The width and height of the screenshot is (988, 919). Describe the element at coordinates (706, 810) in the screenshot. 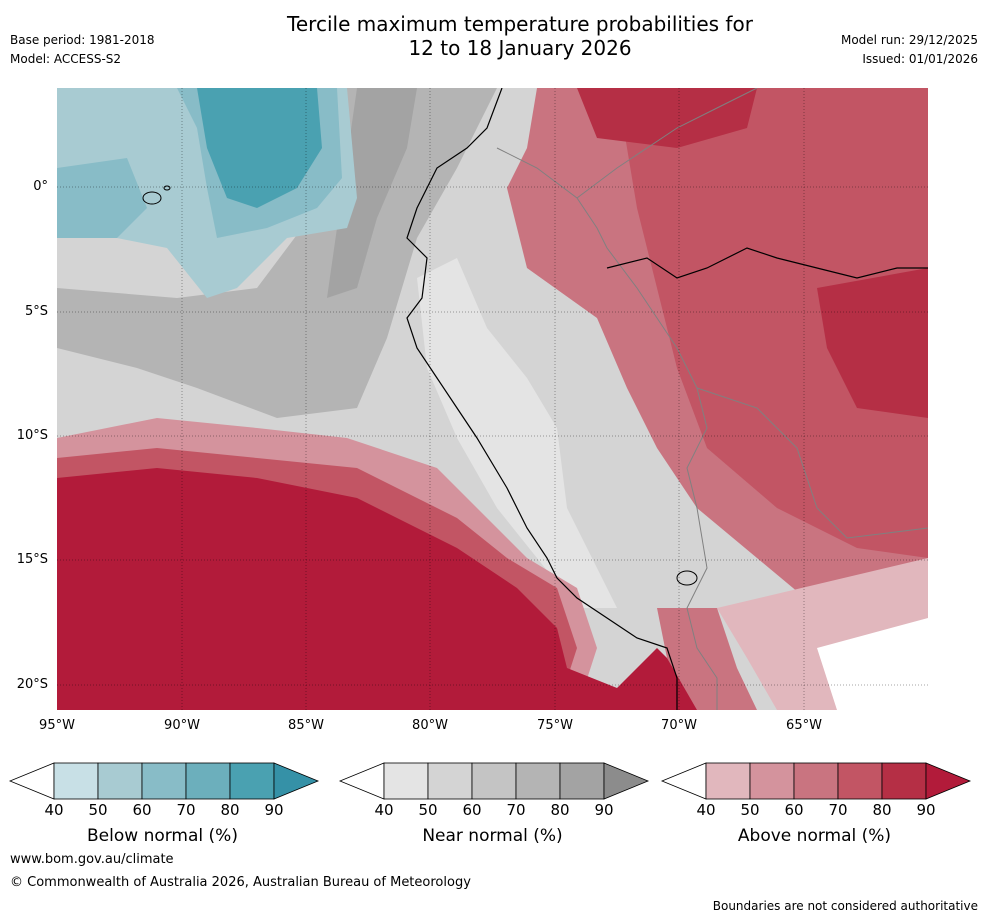

I see `above-tick-40: 40` at that location.